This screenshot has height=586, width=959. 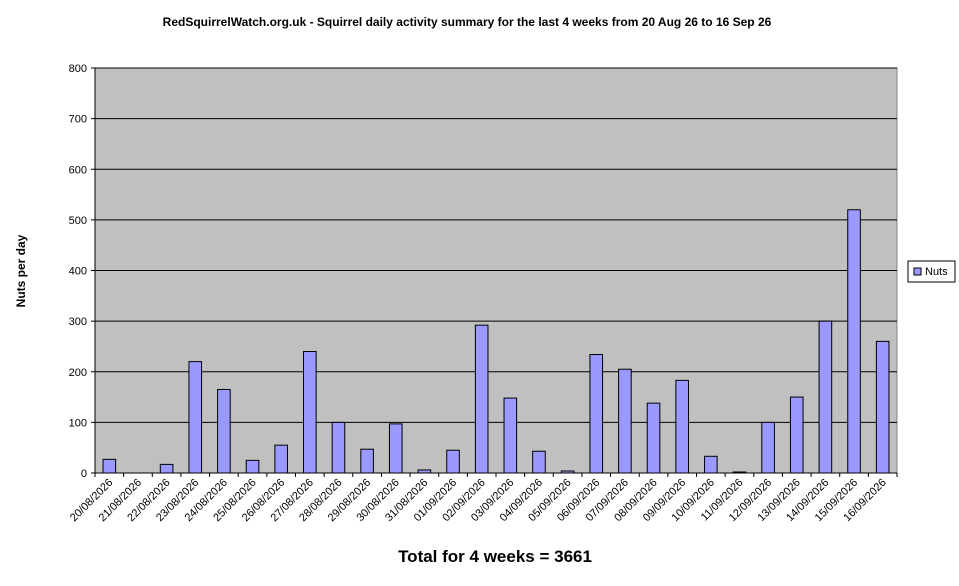 I want to click on y-axis: 0 100 200 300 400 500 600 700 800, so click(x=82, y=271).